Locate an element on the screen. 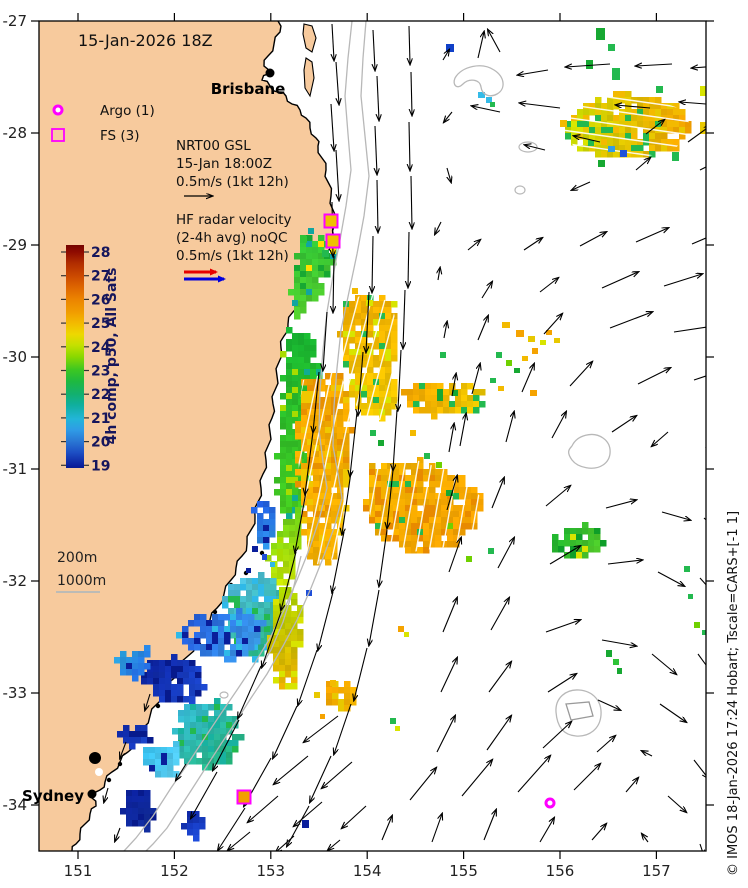  colorbar-tick-label: 25 is located at coordinates (100, 324).